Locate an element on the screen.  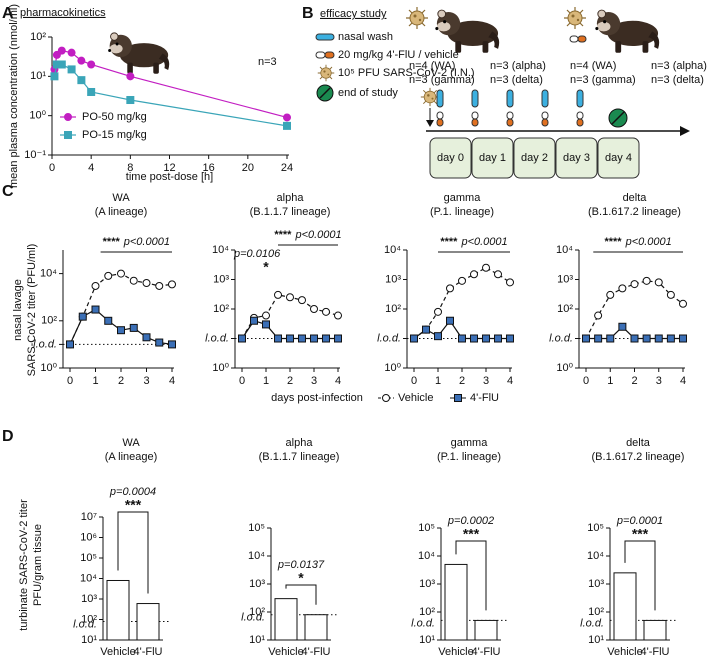
day-label: day 0 is located at coordinates (450, 158).